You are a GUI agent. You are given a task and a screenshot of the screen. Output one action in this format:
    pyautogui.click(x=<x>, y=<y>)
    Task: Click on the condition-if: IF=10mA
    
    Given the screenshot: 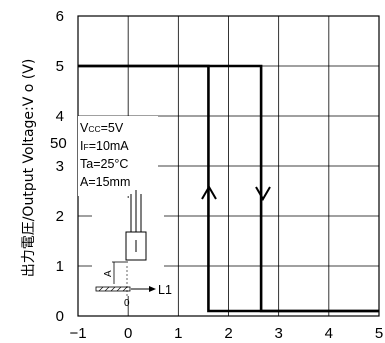 What is the action you would take?
    pyautogui.click(x=104, y=146)
    